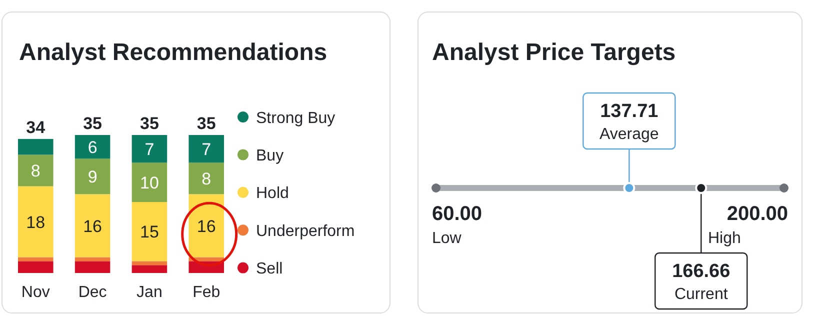  Describe the element at coordinates (173, 52) in the screenshot. I see `chart-title: Analyst Recommendations` at that location.